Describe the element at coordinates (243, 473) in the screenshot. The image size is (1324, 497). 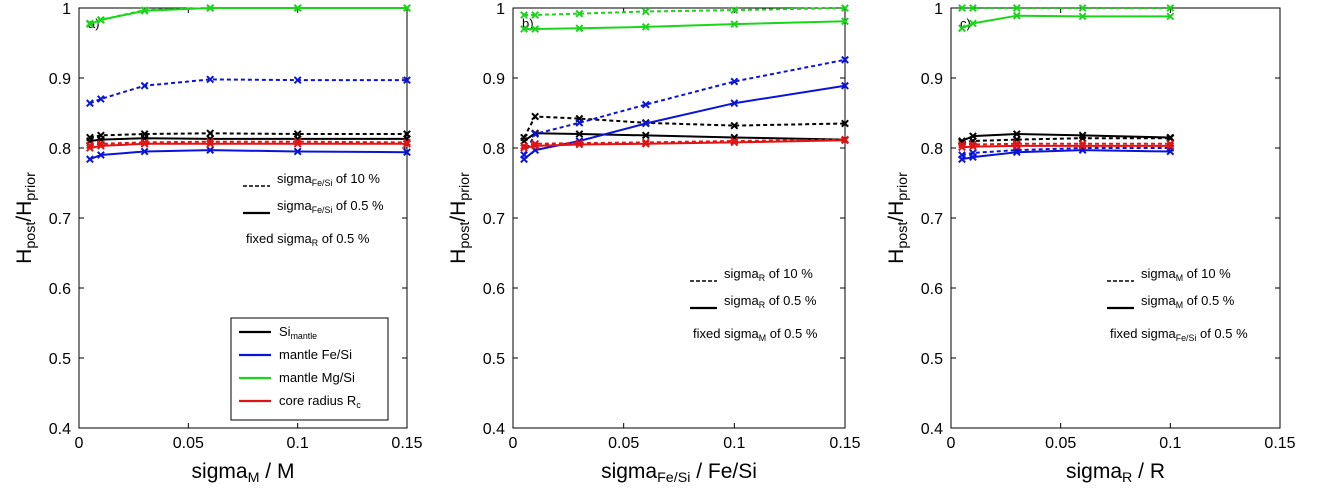
I see `x-axis-label: sigmaM / M` at that location.